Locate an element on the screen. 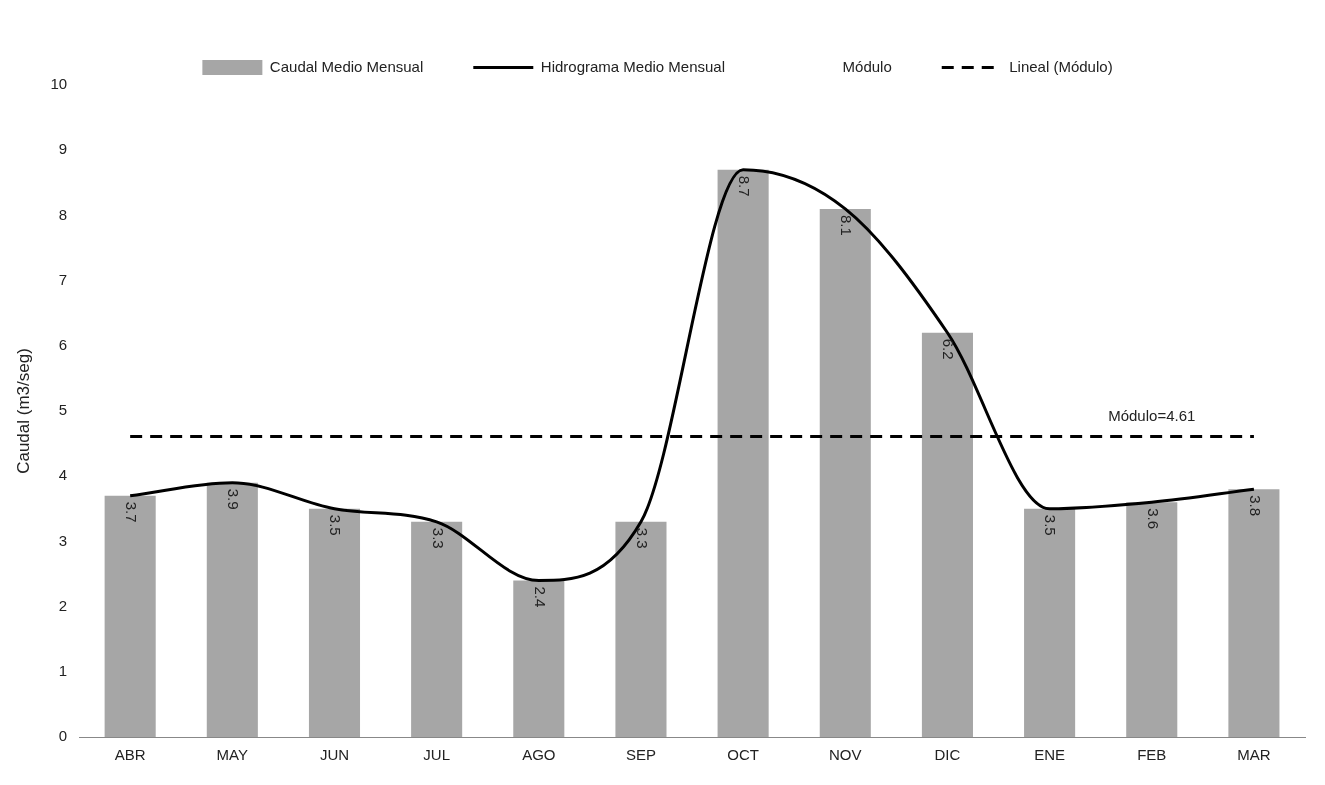 Image resolution: width=1325 pixels, height=785 pixels. data-label: 3.8 is located at coordinates (1255, 506).